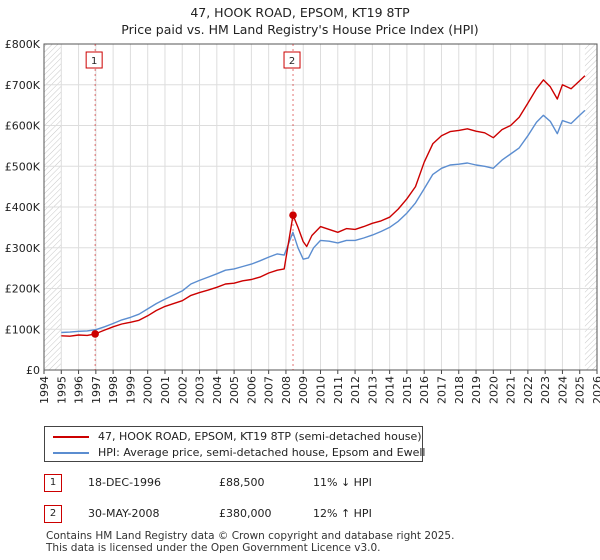 The width and height of the screenshot is (600, 560). I want to click on x-tick-label: 2016, so click(424, 390).